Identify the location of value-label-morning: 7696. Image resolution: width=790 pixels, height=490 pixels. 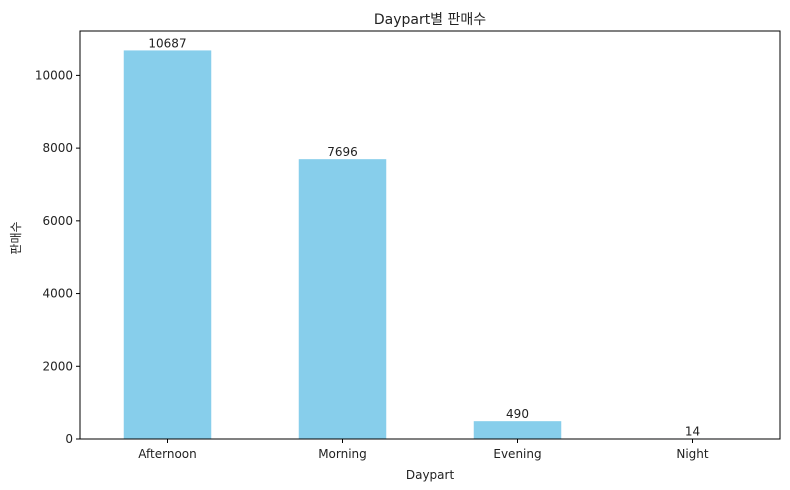
(342, 152).